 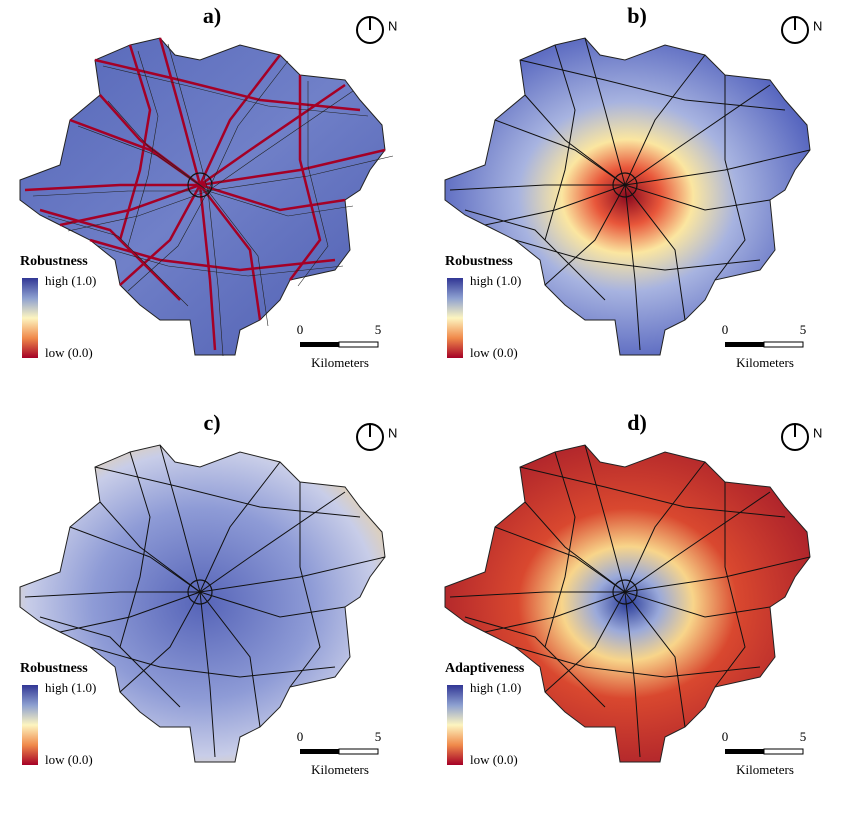 What do you see at coordinates (211, 422) in the screenshot?
I see `panel-label: c)` at bounding box center [211, 422].